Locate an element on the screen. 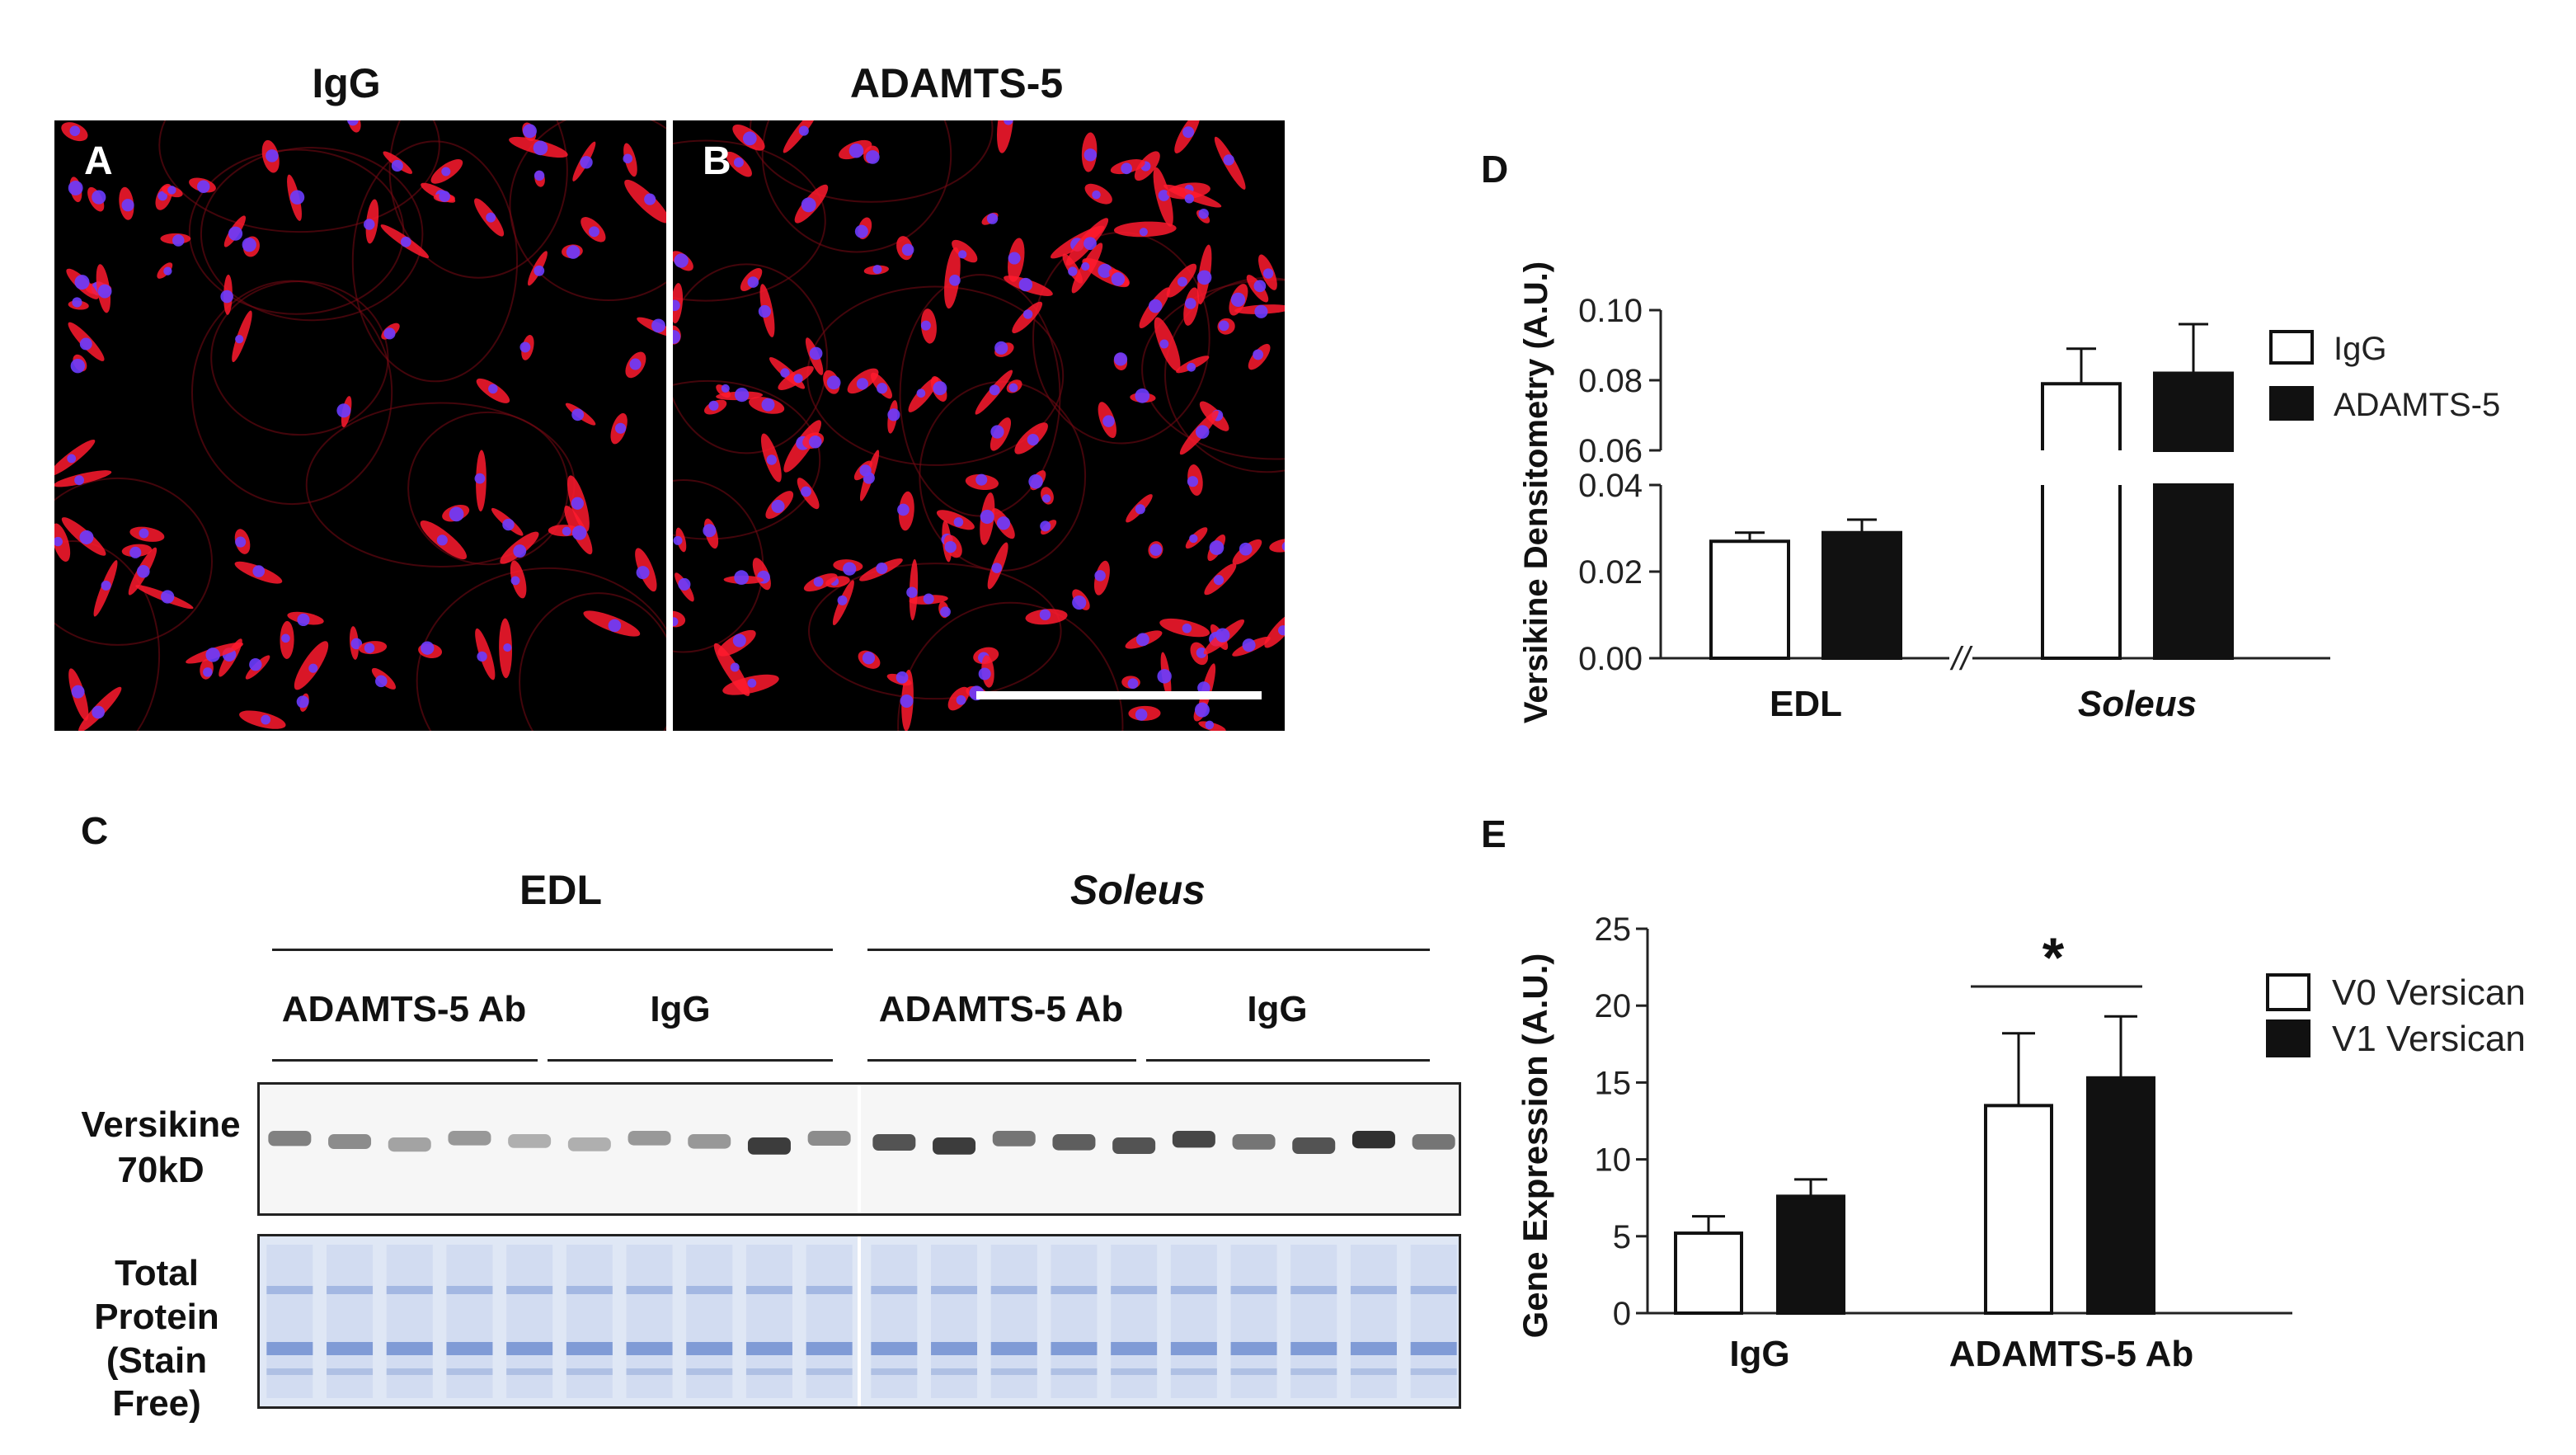 The height and width of the screenshot is (1455, 2576). blot-row1-label-line1: Versikine is located at coordinates (161, 1124).